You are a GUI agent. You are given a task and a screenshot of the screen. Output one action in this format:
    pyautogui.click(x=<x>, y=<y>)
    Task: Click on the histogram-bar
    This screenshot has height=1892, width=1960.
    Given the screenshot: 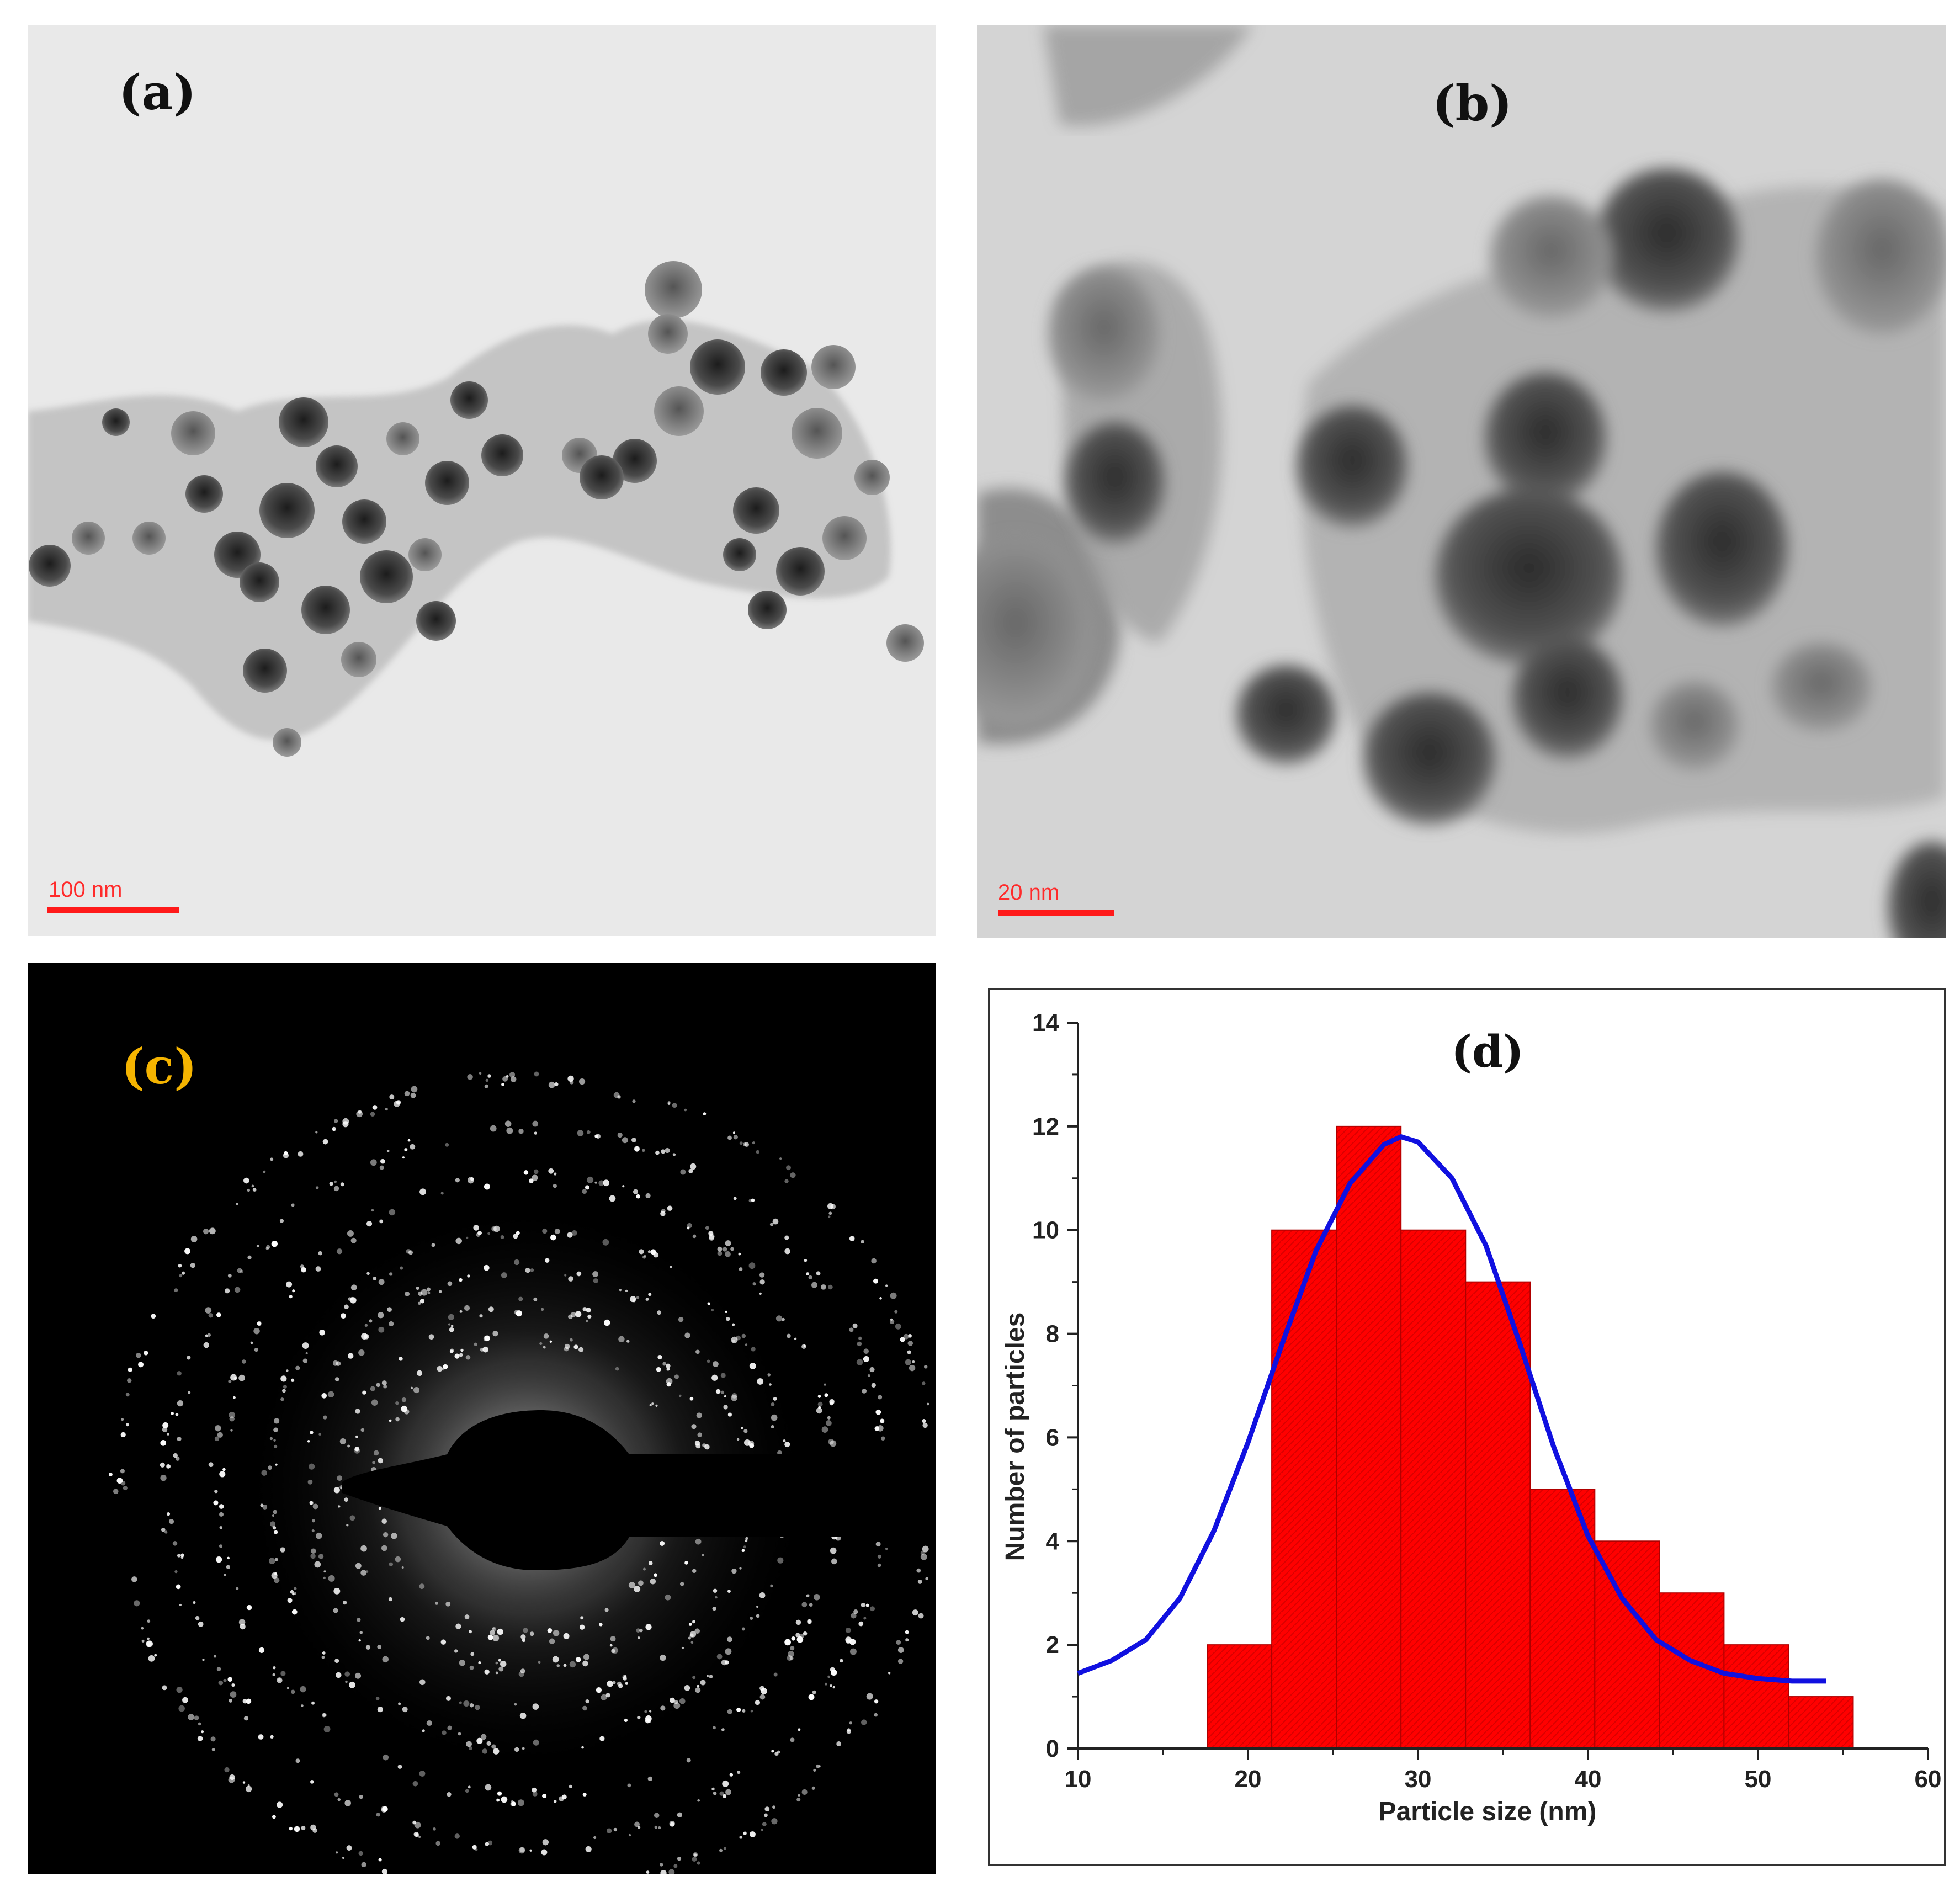 What is the action you would take?
    pyautogui.click(x=1433, y=1489)
    